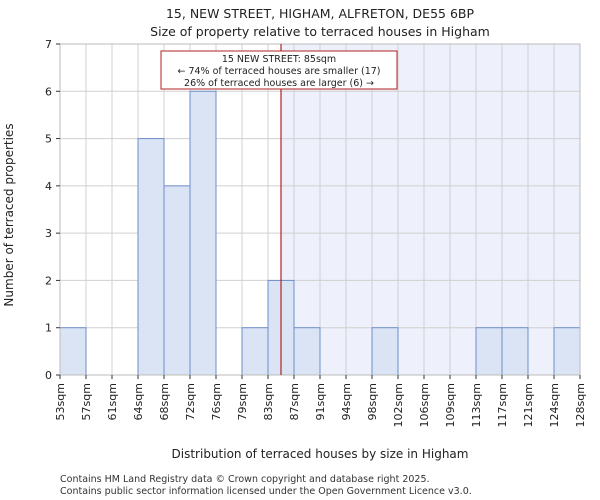 The image size is (600, 500). Describe the element at coordinates (476, 405) in the screenshot. I see `x-tick-label: 113sqm` at that location.